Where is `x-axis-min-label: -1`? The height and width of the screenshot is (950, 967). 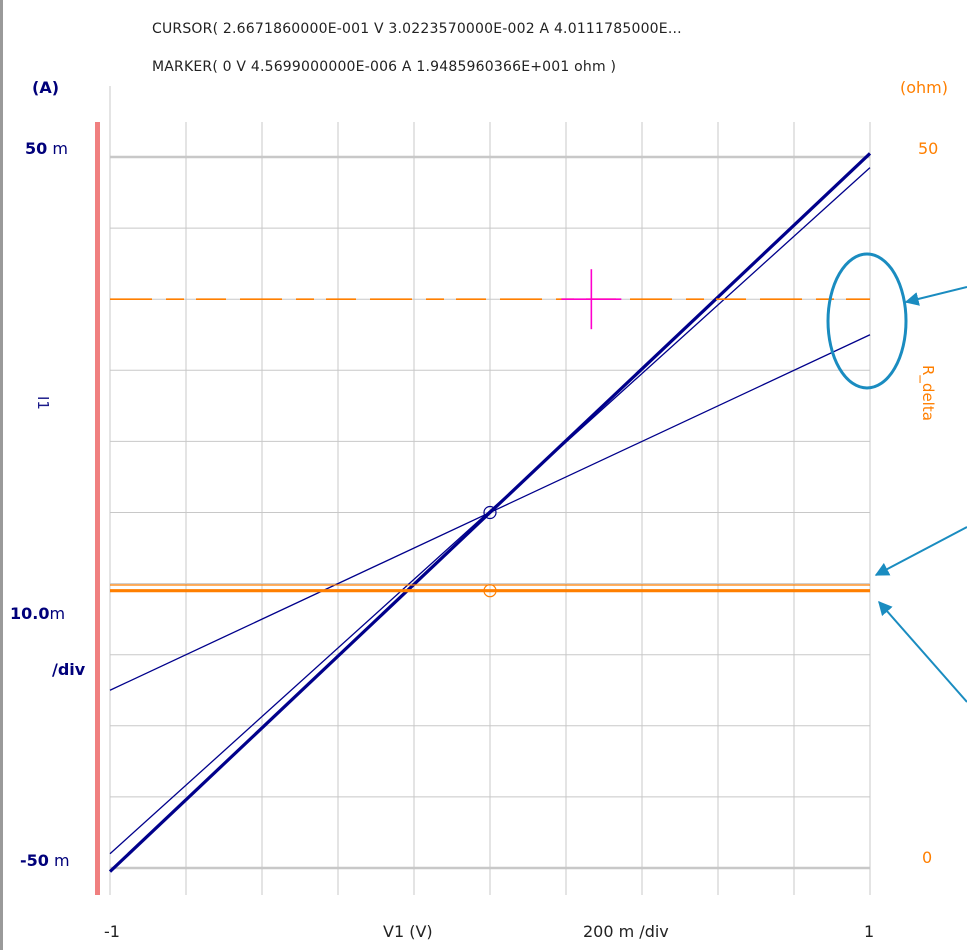 x-axis-min-label: -1 is located at coordinates (112, 931).